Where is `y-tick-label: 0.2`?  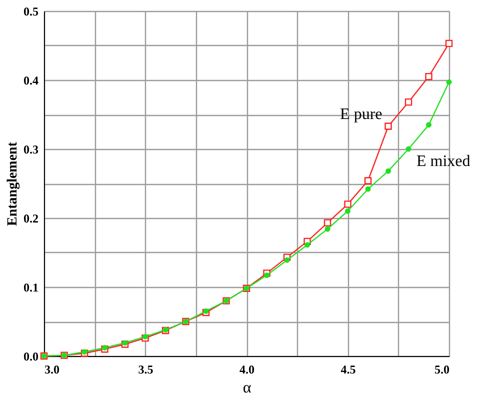 y-tick-label: 0.2 is located at coordinates (31, 219).